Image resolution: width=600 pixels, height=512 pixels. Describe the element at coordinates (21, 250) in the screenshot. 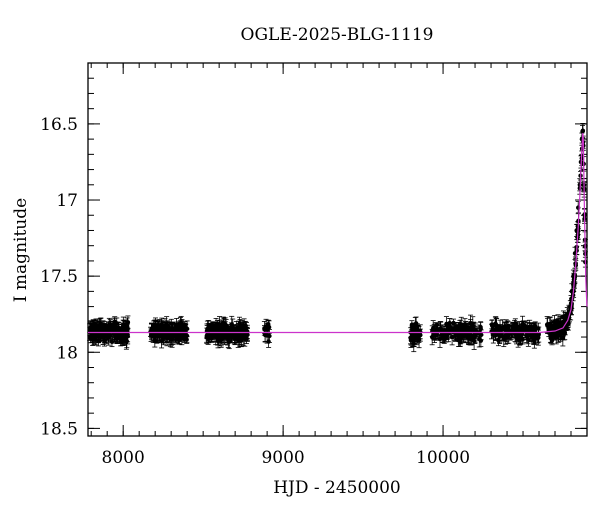

I see `y-axis-title: I magnitude` at that location.